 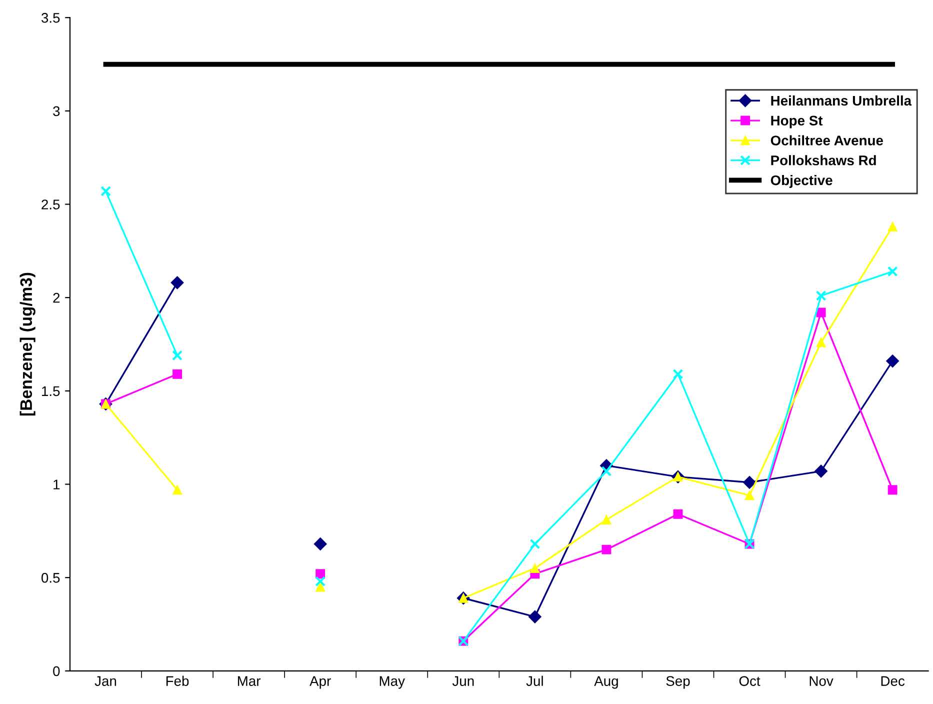 What do you see at coordinates (827, 140) in the screenshot?
I see `legend-label: Ochiltree Avenue` at bounding box center [827, 140].